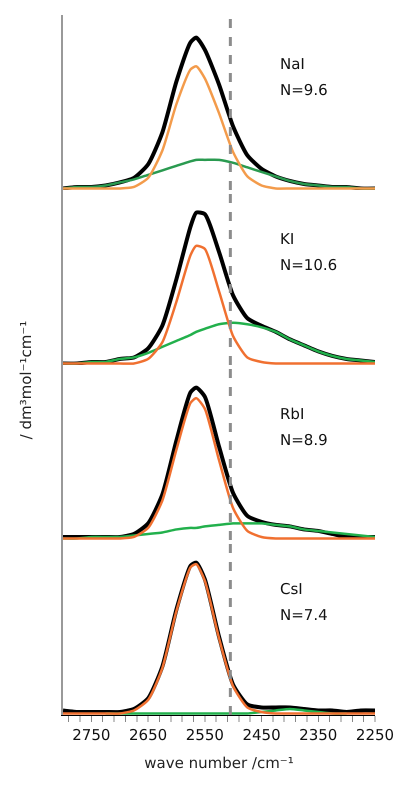  I want to click on annotation: NaI, so click(292, 64).